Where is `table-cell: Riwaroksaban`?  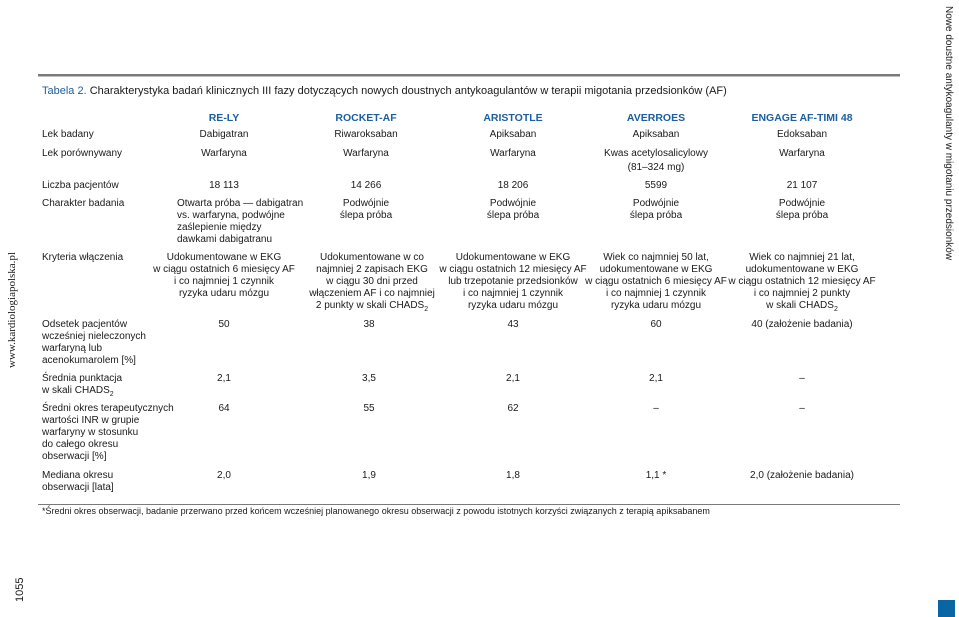 table-cell: Riwaroksaban is located at coordinates (366, 134).